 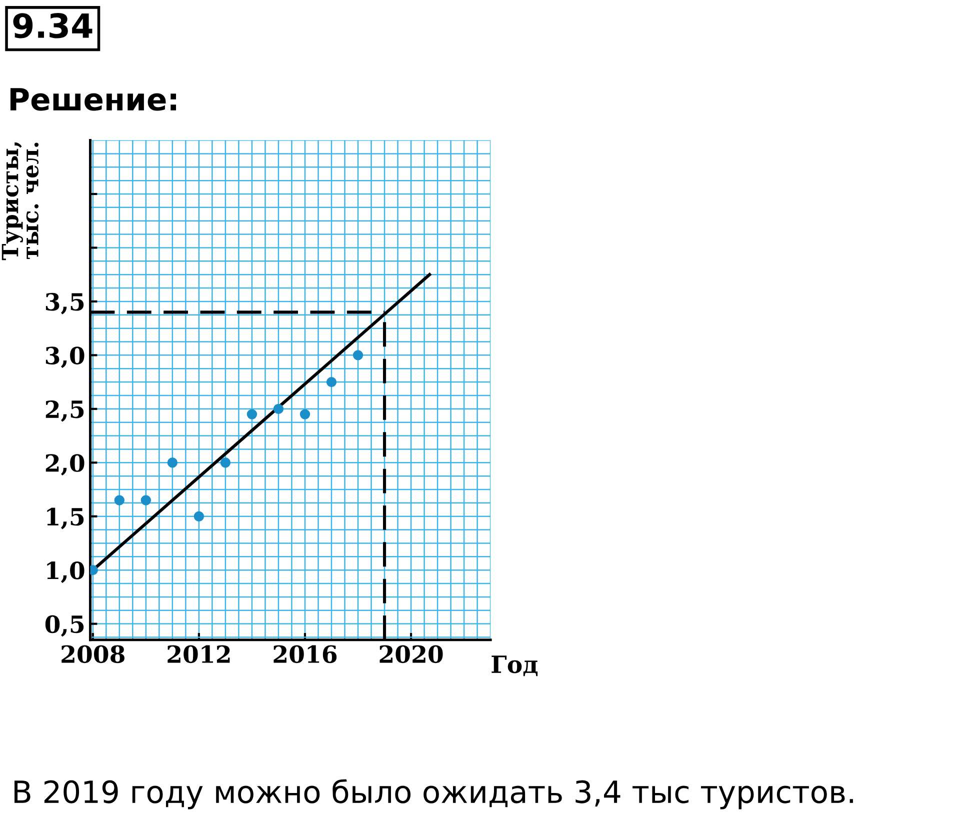 I want to click on text: В 2019 году можно было ожидать 3,4 тыс туристов., so click(x=433, y=794).